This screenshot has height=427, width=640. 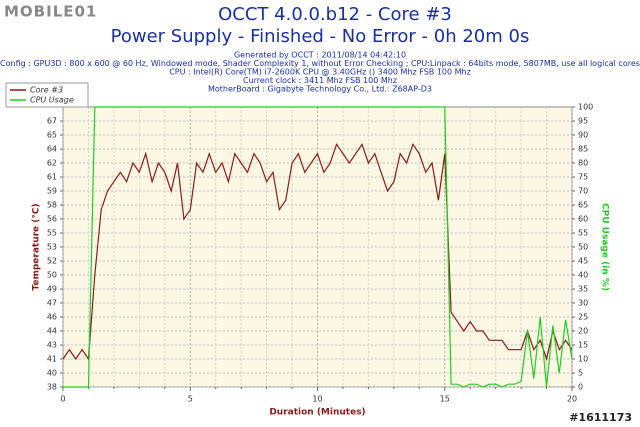 I want to click on y2-tick-label: 95, so click(x=583, y=121).